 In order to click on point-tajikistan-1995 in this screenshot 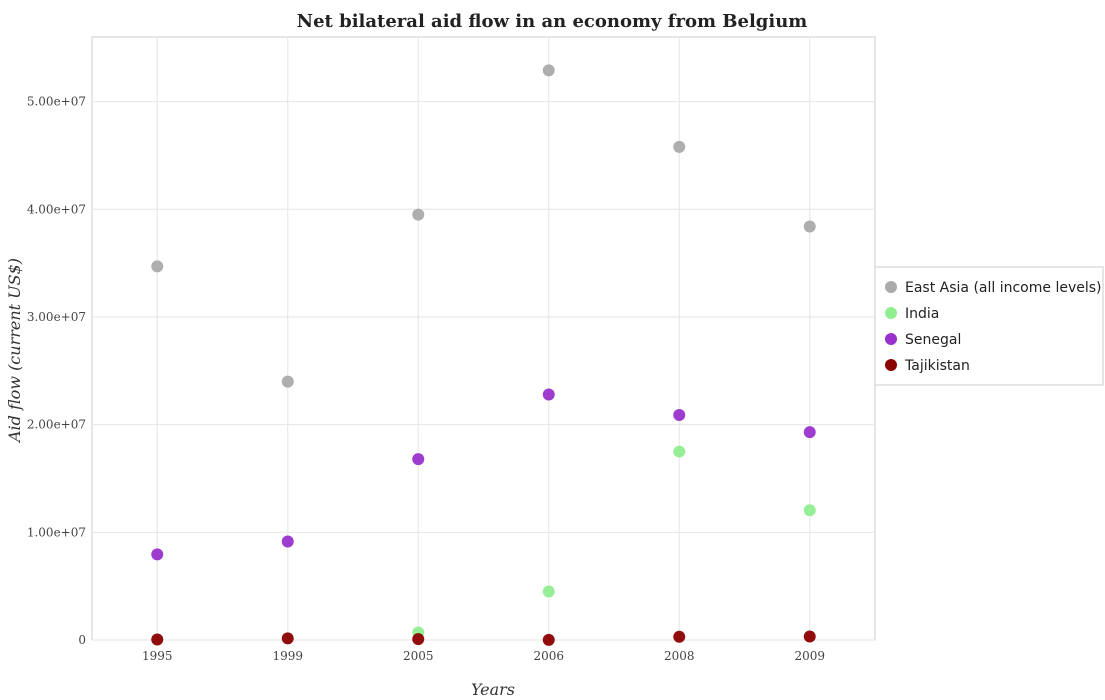, I will do `click(157, 639)`.